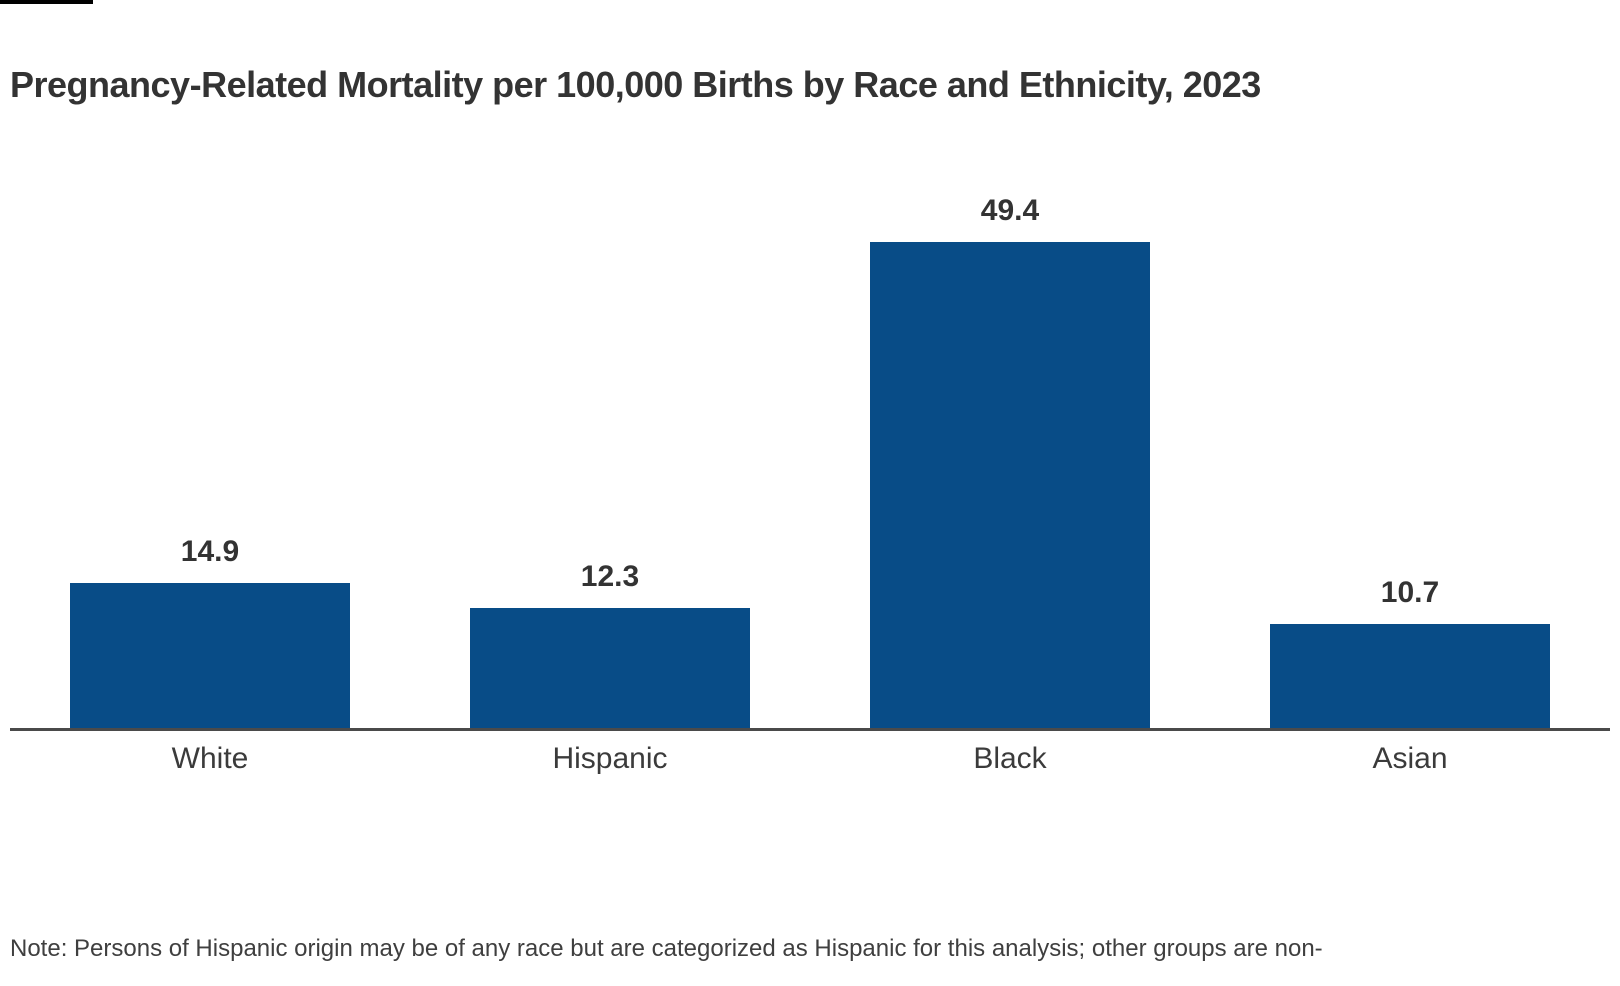  Describe the element at coordinates (1410, 758) in the screenshot. I see `x-axis-label-asian: Asian` at that location.